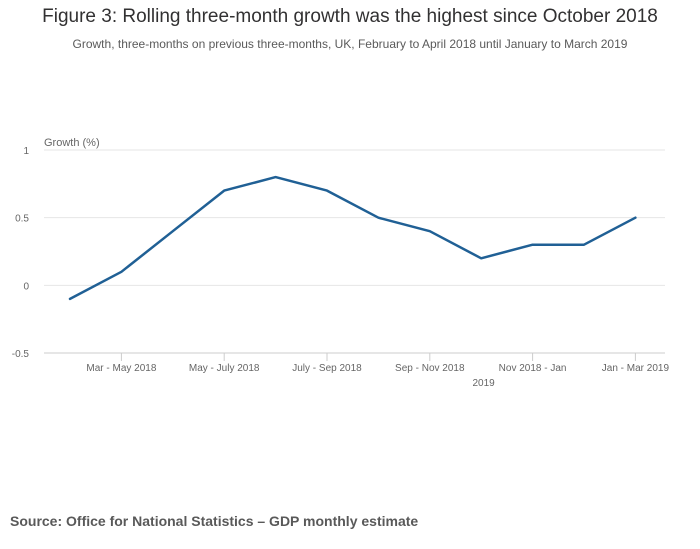 This screenshot has height=549, width=700. I want to click on x-tick-label: Jan - Mar 2019, so click(636, 368).